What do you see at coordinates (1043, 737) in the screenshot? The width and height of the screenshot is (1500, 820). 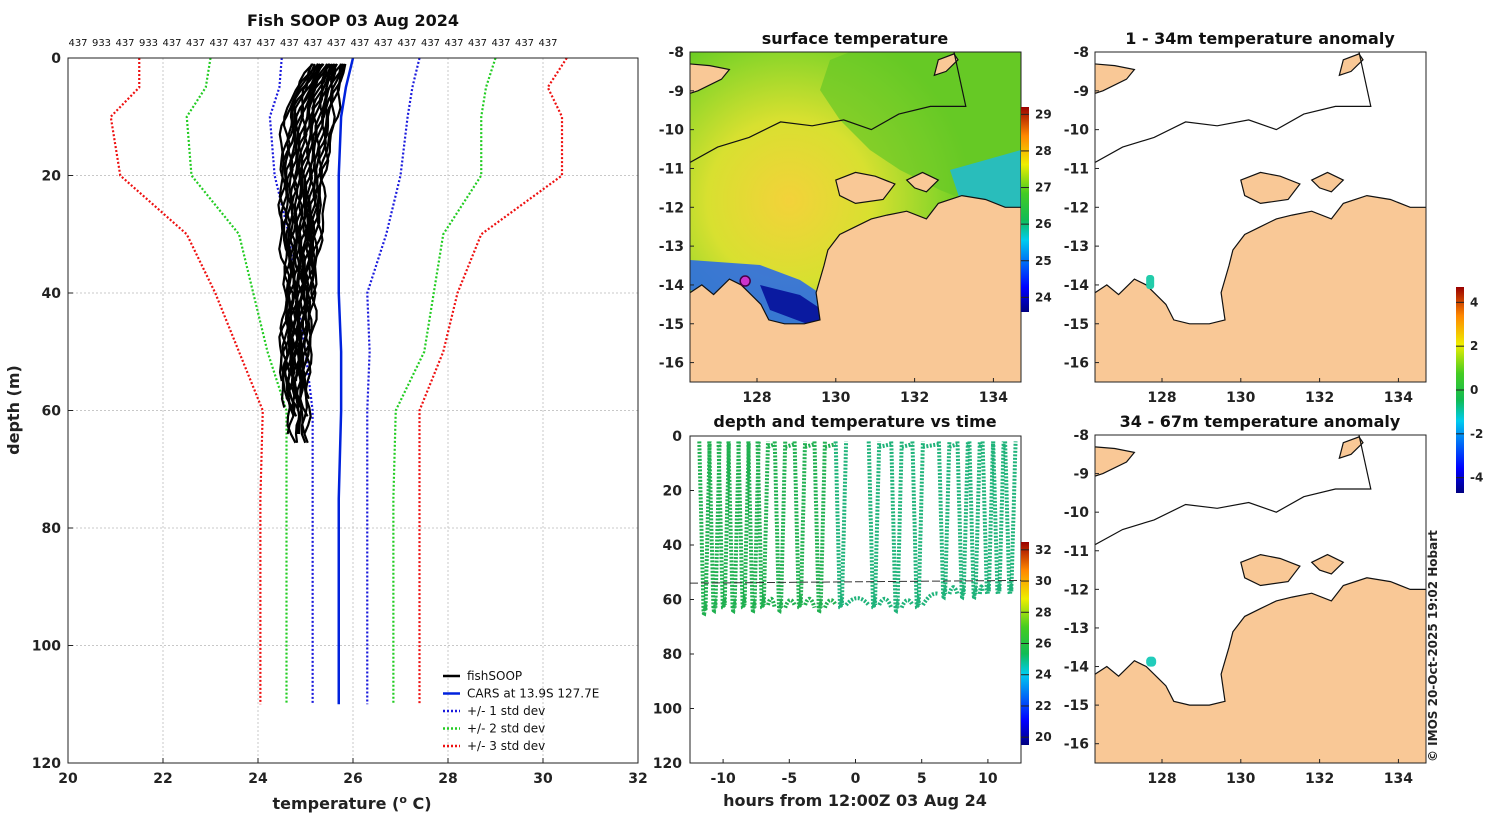 I see `timeseries-colorbar-tick-label: 20` at bounding box center [1043, 737].